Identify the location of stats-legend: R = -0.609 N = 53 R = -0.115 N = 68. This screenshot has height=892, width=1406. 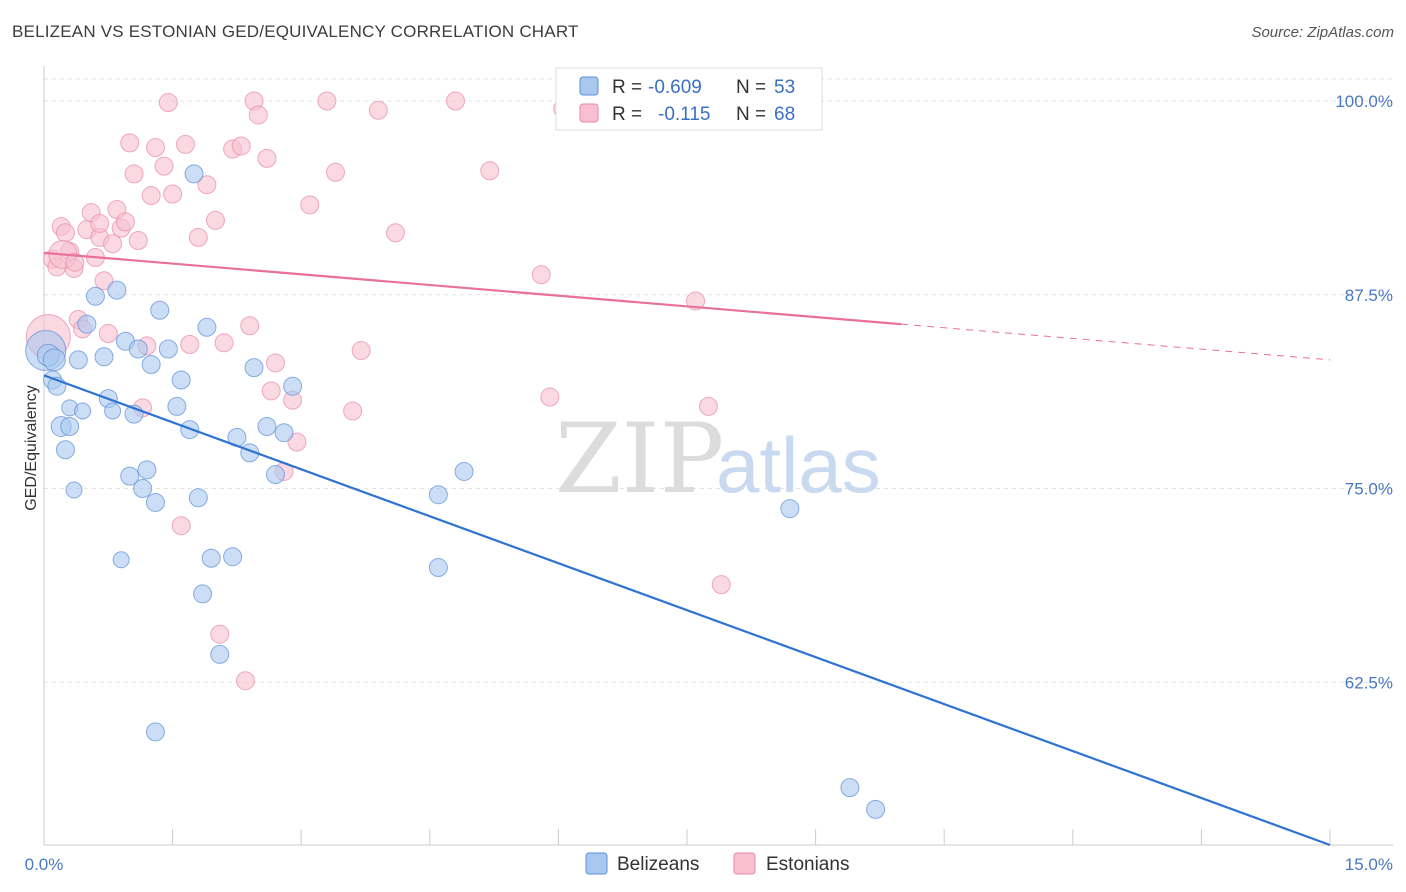
(689, 99).